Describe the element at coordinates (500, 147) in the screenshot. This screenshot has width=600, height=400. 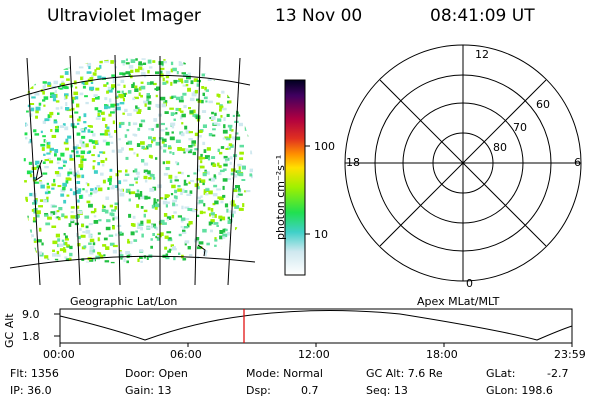
I see `polar-lat-80: 80` at that location.